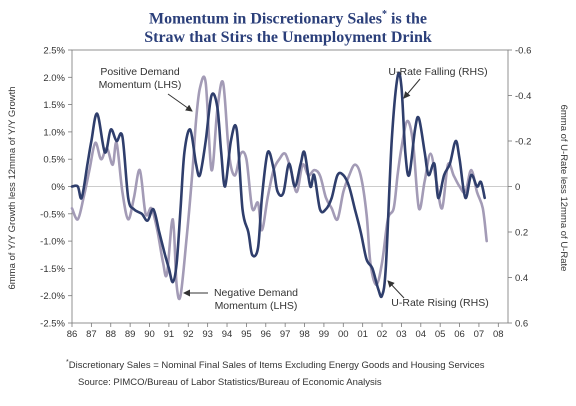  Describe the element at coordinates (421, 334) in the screenshot. I see `x-tick-label: 04` at that location.